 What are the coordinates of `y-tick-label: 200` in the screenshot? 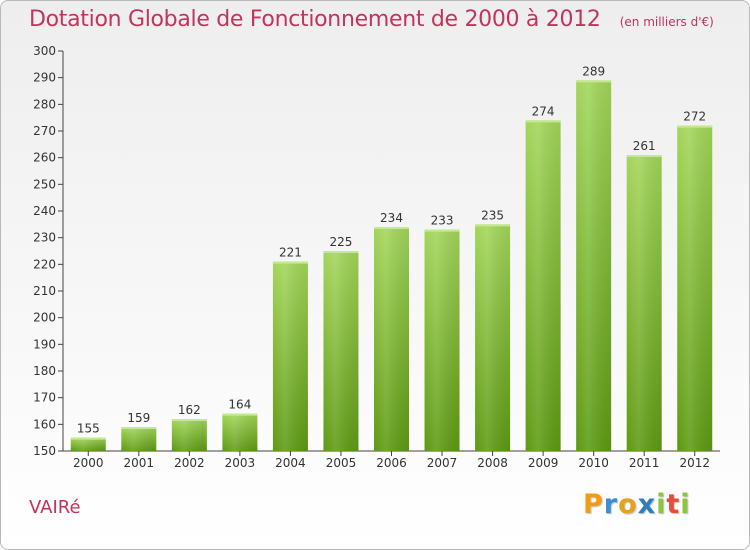 It's located at (44, 318).